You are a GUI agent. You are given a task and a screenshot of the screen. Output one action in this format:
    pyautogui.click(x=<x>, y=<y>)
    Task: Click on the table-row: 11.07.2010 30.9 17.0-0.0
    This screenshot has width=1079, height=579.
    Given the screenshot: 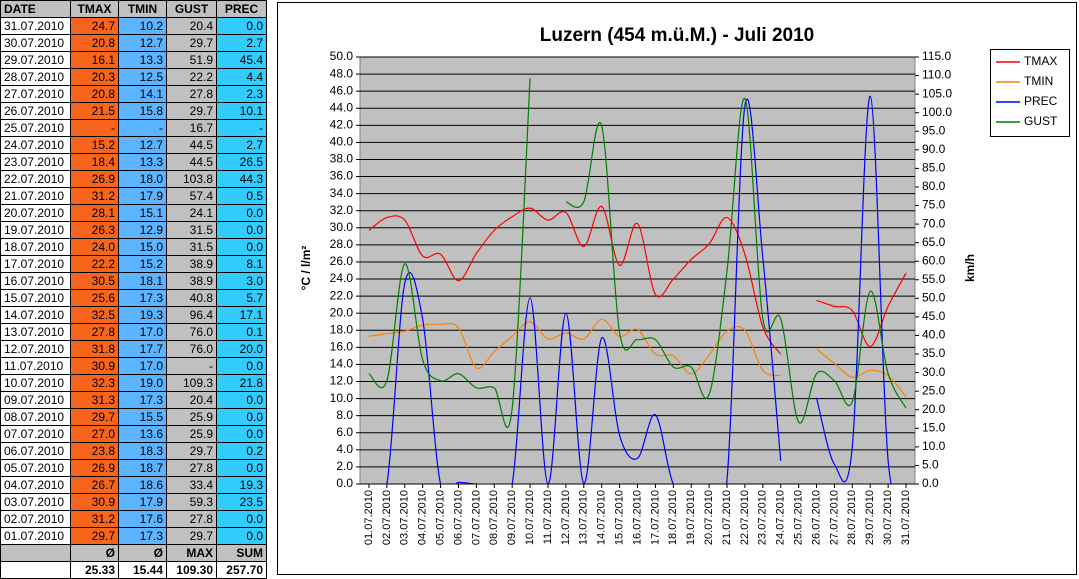 What is the action you would take?
    pyautogui.click(x=133, y=366)
    